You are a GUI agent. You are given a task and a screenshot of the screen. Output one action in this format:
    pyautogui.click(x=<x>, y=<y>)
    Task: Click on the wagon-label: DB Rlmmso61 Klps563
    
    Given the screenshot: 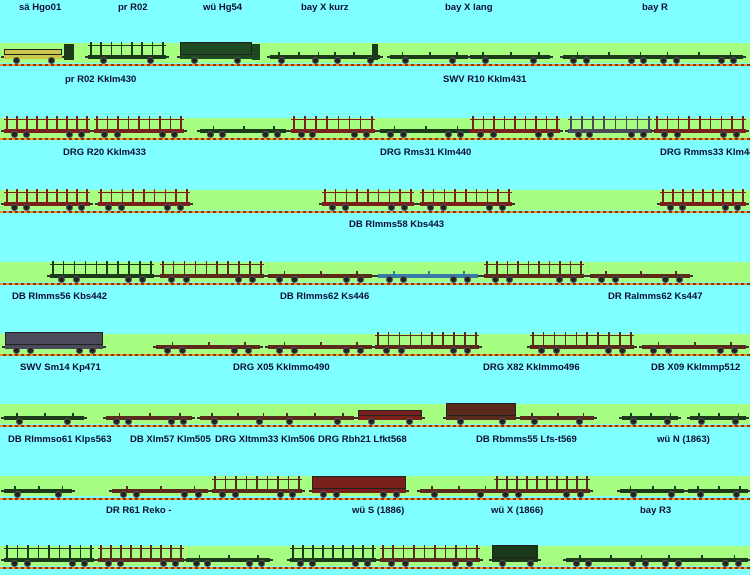 What is the action you would take?
    pyautogui.click(x=60, y=439)
    